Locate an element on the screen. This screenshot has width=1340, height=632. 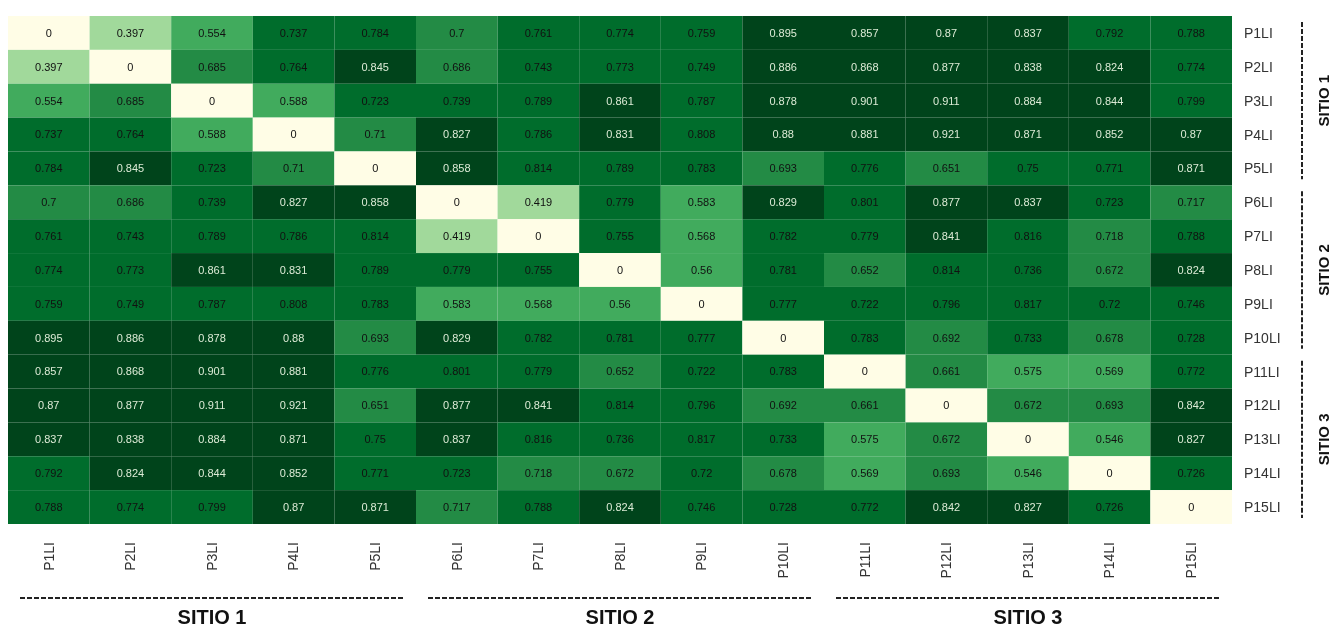
data-label: 0.723 is located at coordinates (1109, 202).